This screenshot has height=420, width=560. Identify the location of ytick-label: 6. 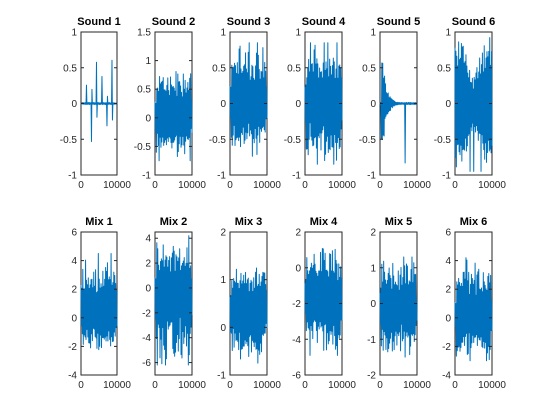
(448, 233).